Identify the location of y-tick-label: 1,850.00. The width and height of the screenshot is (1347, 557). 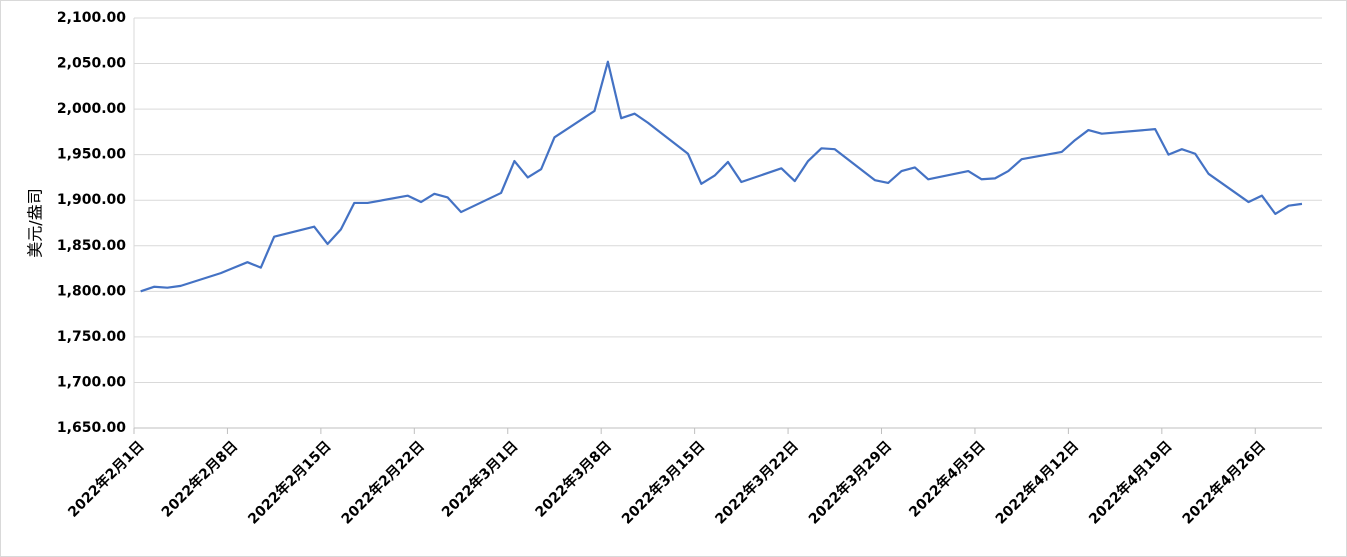
(91, 246).